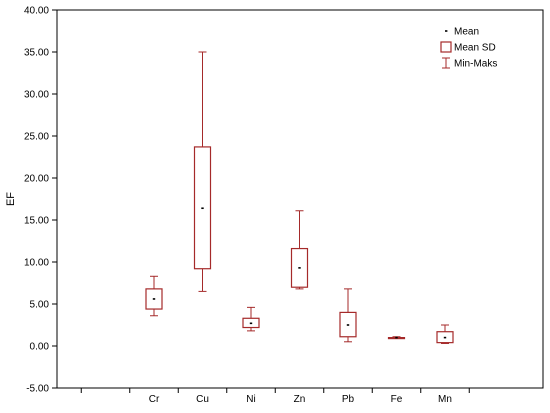  I want to click on box-pb, so click(348, 315).